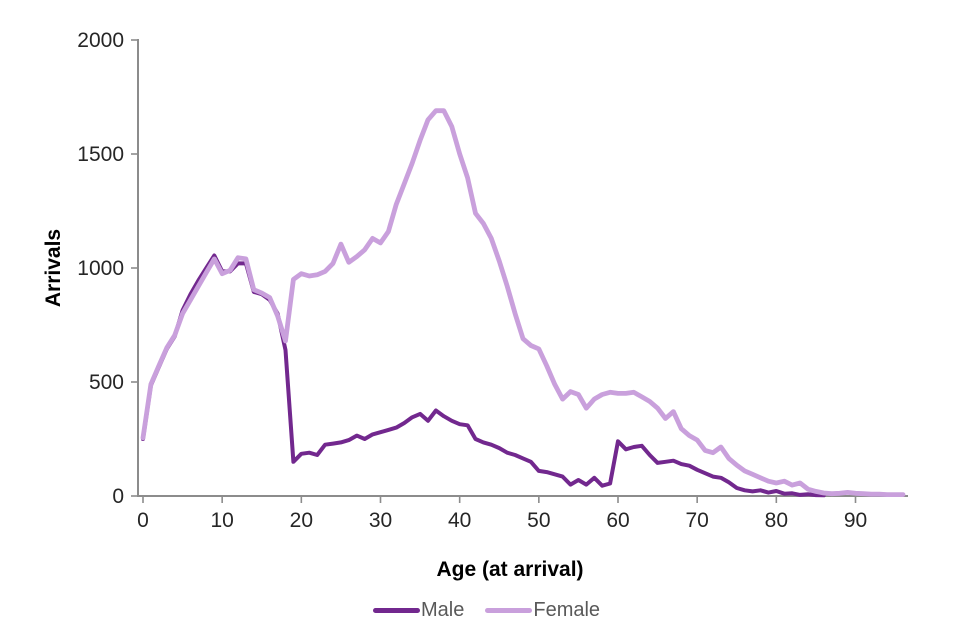 The width and height of the screenshot is (960, 640). Describe the element at coordinates (509, 610) in the screenshot. I see `female-line-swatch` at that location.